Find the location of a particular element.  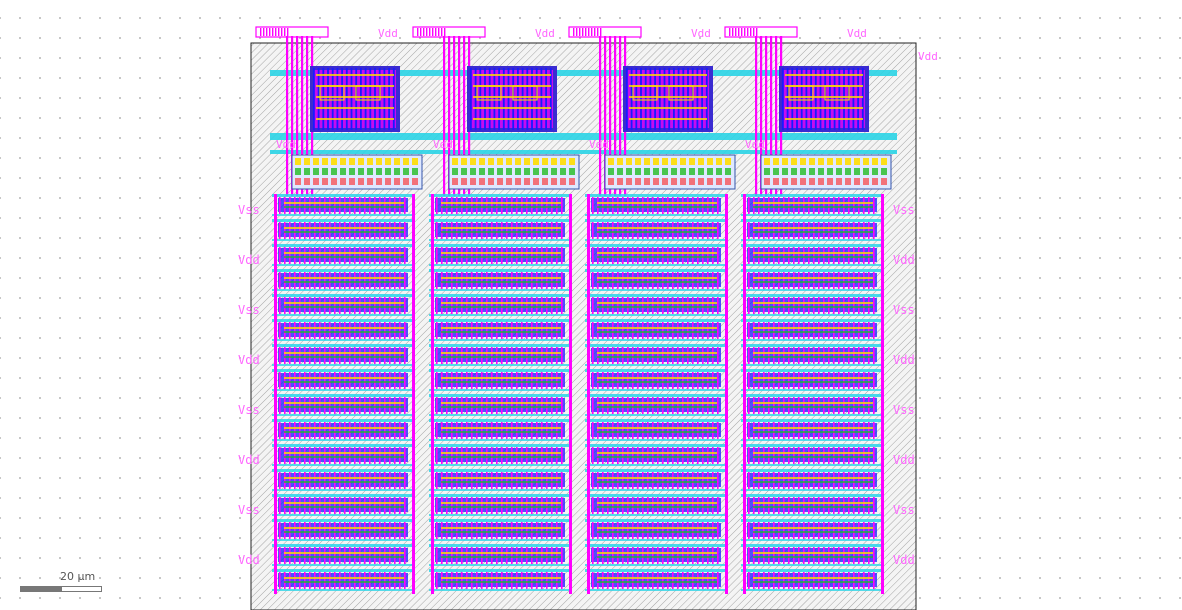

io-block is located at coordinates (514, 172).